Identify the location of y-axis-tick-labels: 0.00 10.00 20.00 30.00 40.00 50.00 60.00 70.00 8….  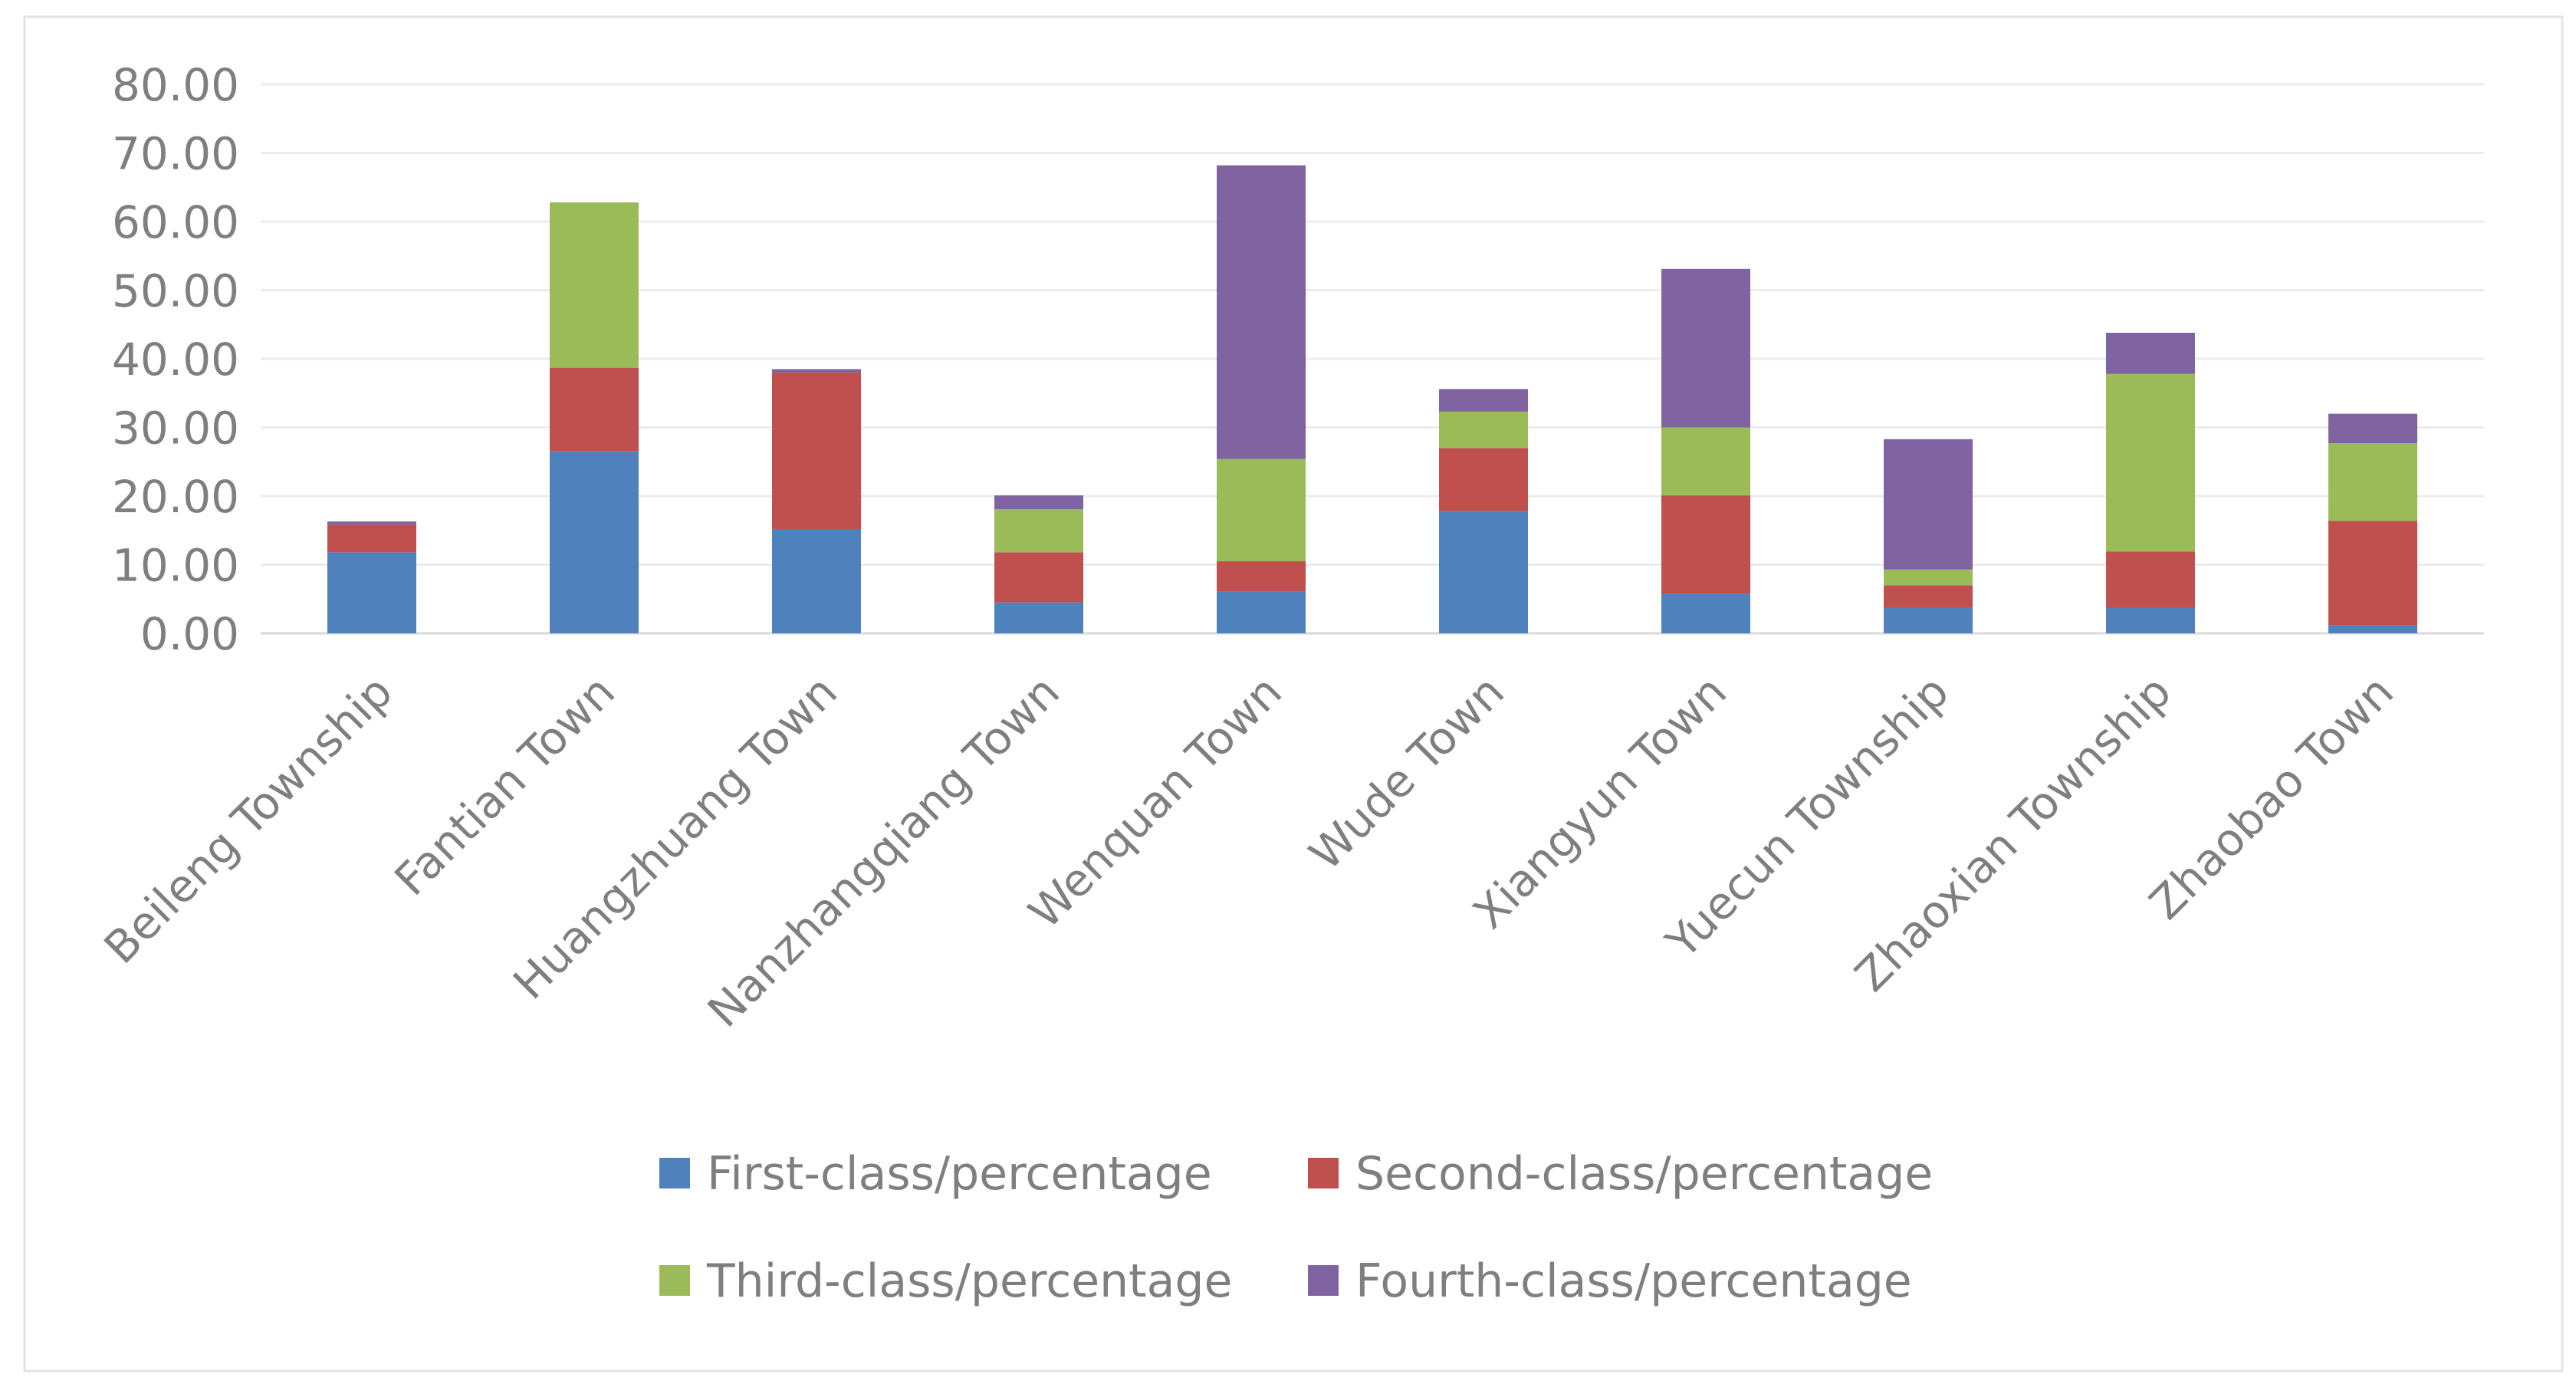
(176, 360).